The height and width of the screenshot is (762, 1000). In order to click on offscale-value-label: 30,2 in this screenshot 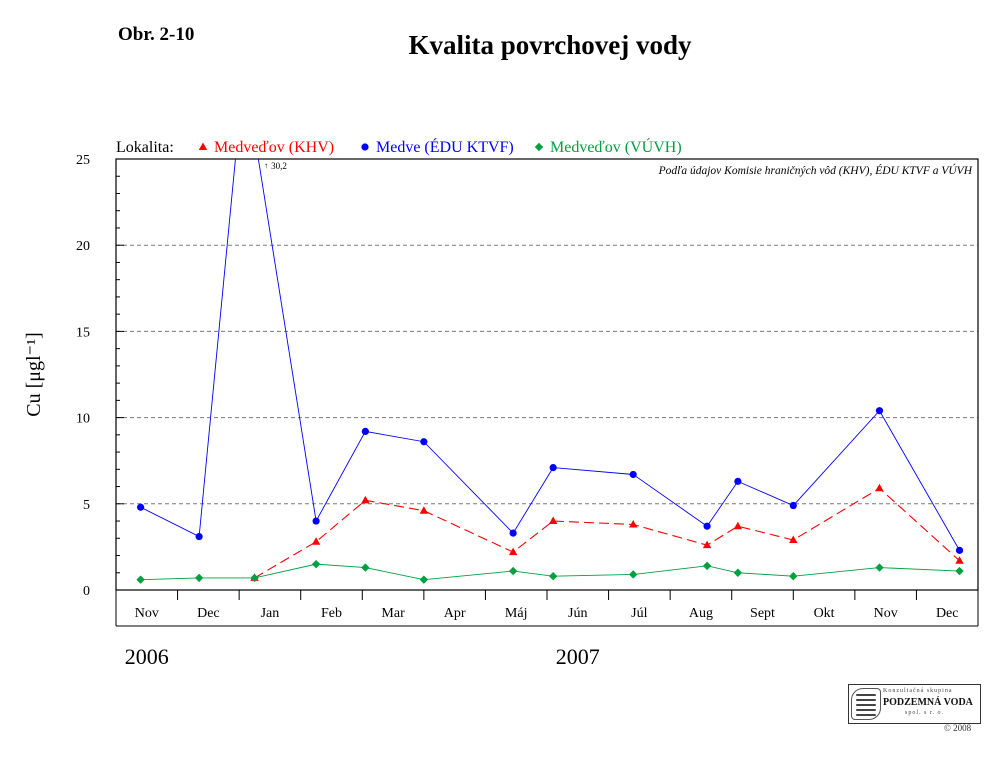, I will do `click(279, 166)`.